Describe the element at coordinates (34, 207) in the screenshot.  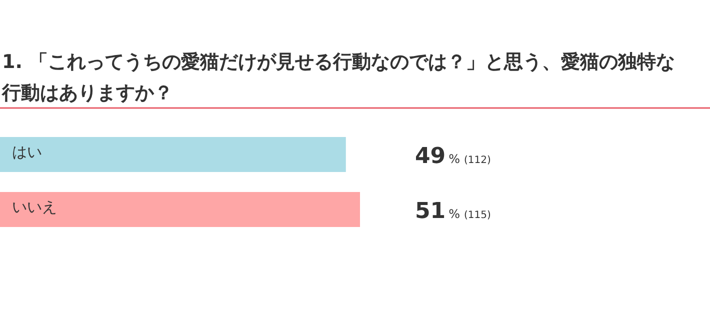
I see `y-tick-label: いいえ` at that location.